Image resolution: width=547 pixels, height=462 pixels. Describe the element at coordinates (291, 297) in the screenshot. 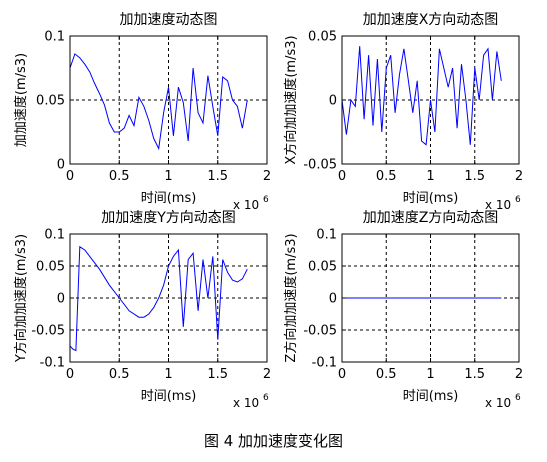

I see `y-axis-label: Z方向加加速度(m/s3)` at that location.